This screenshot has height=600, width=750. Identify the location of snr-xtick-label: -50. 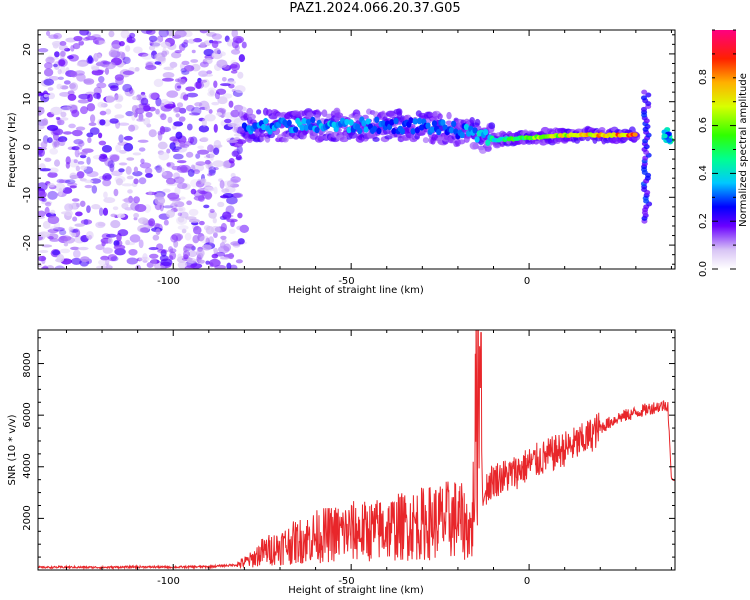
(346, 581).